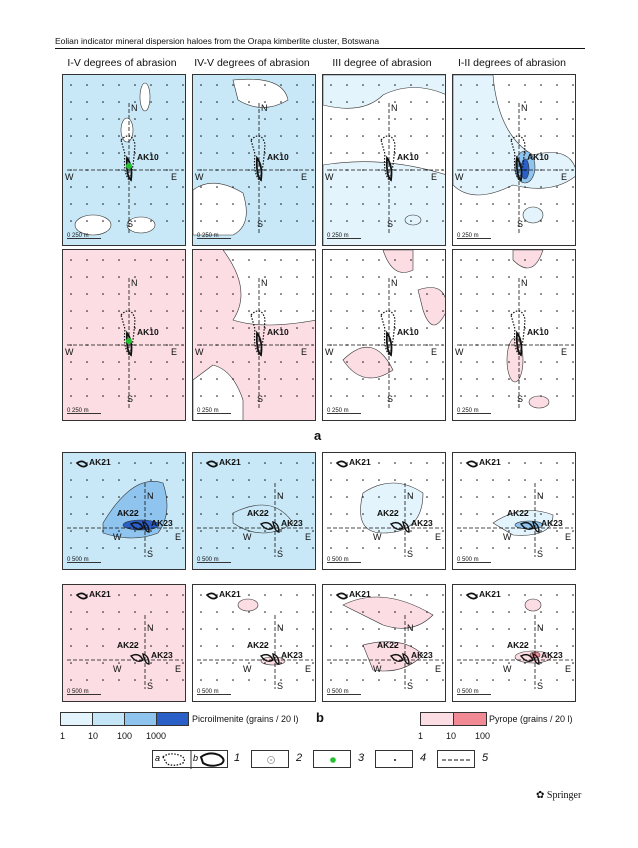 This screenshot has height=848, width=638. What do you see at coordinates (483, 736) in the screenshot?
I see `pyrope-tick-100: 100` at bounding box center [483, 736].